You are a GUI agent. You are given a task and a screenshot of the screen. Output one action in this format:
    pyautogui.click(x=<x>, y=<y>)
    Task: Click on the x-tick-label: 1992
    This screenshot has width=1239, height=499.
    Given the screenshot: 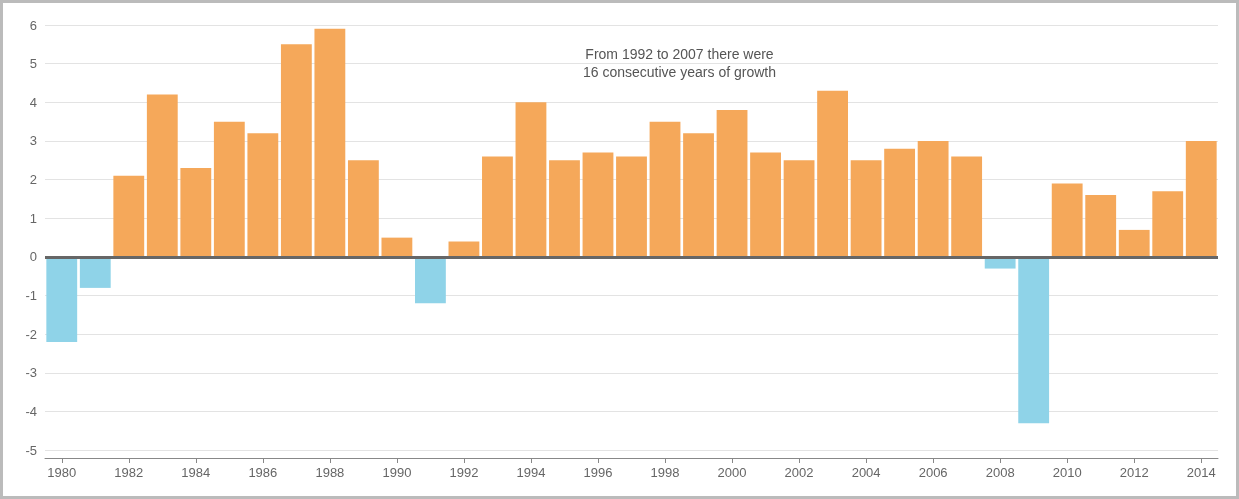 What is the action you would take?
    pyautogui.click(x=464, y=472)
    